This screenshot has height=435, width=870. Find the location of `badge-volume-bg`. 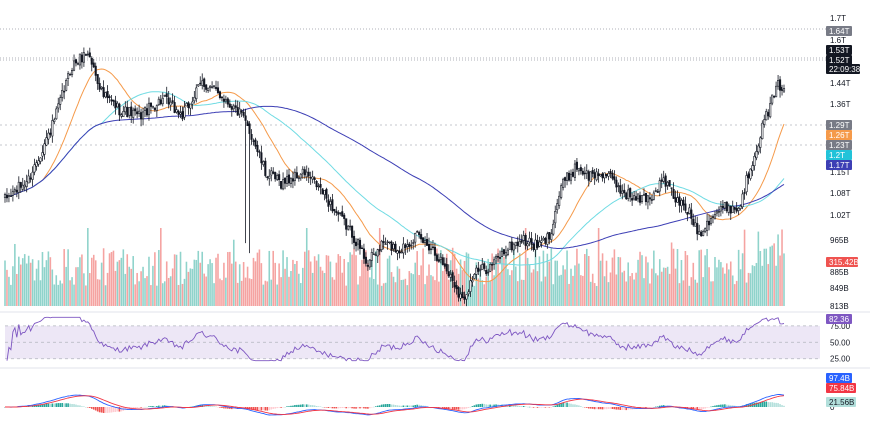

badge-volume-bg is located at coordinates (842, 262).